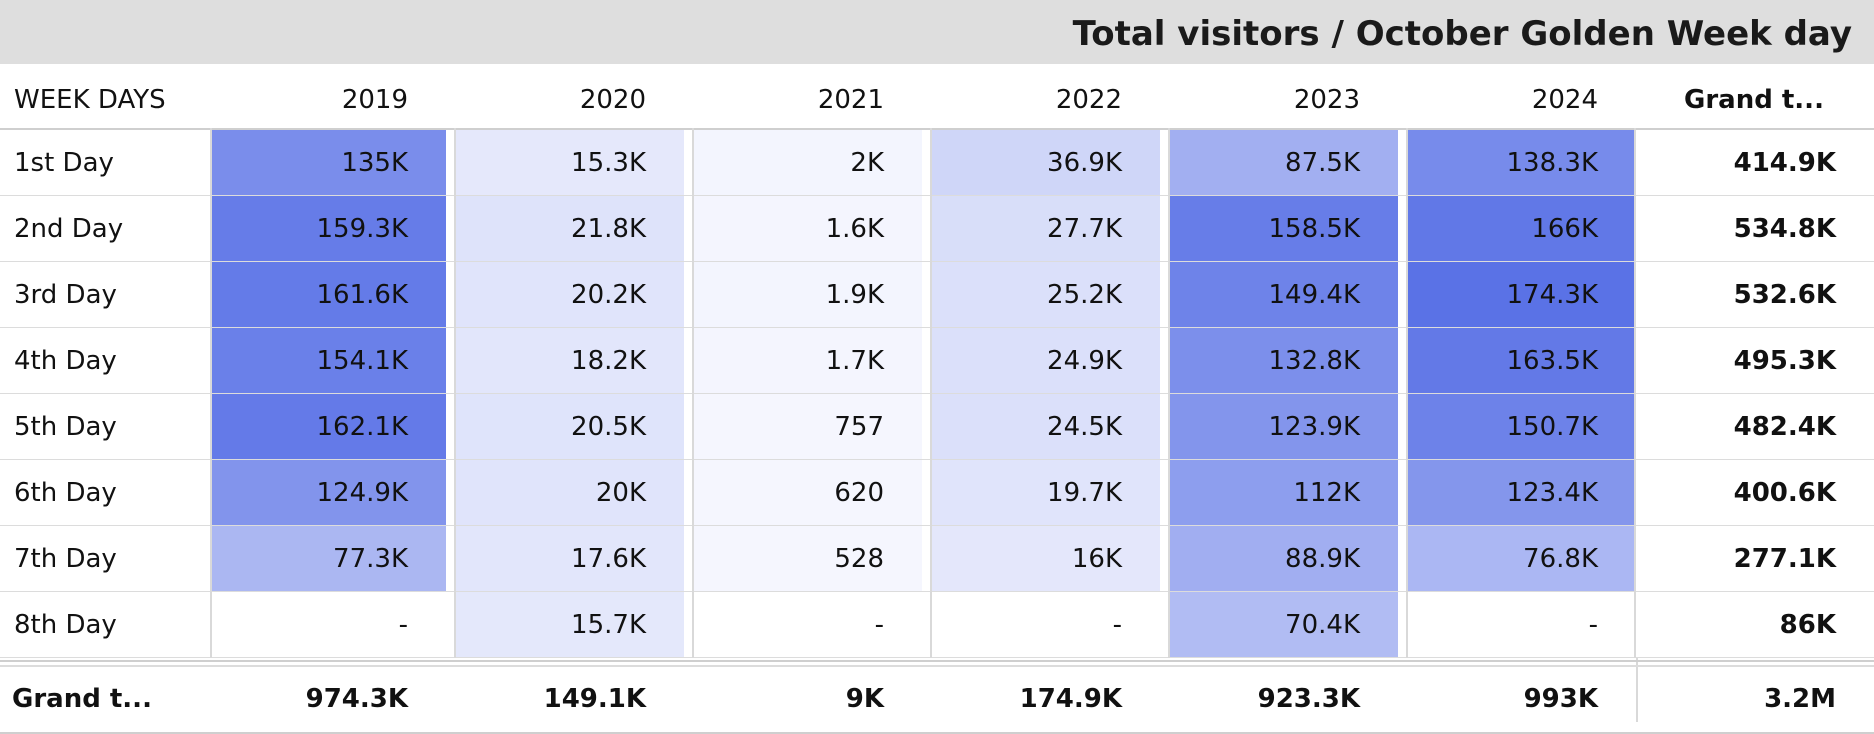 This screenshot has height=734, width=1874. What do you see at coordinates (570, 163) in the screenshot?
I see `heatmap-cell: 15.3K` at bounding box center [570, 163].